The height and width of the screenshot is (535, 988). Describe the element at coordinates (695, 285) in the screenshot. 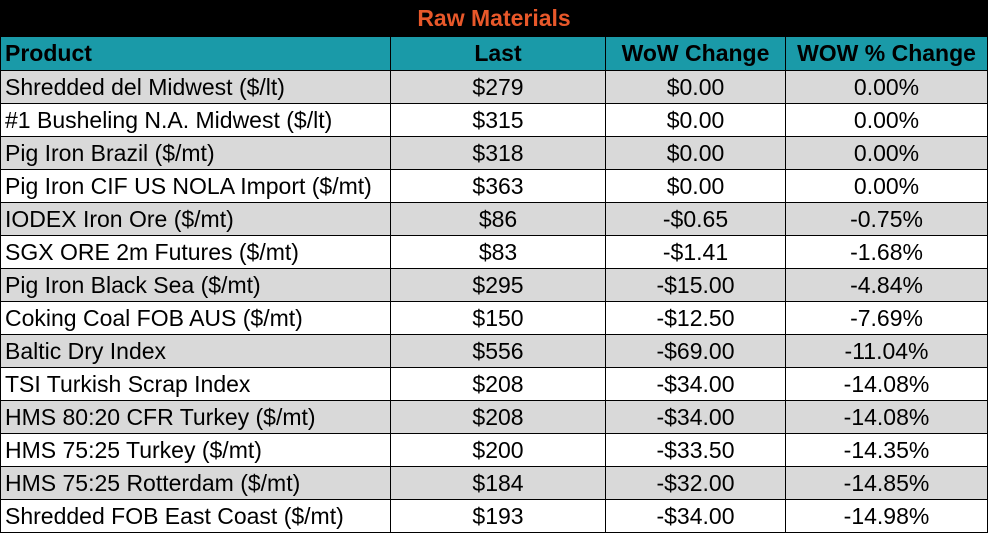

I see `cell-wow-change: -$15.00` at that location.